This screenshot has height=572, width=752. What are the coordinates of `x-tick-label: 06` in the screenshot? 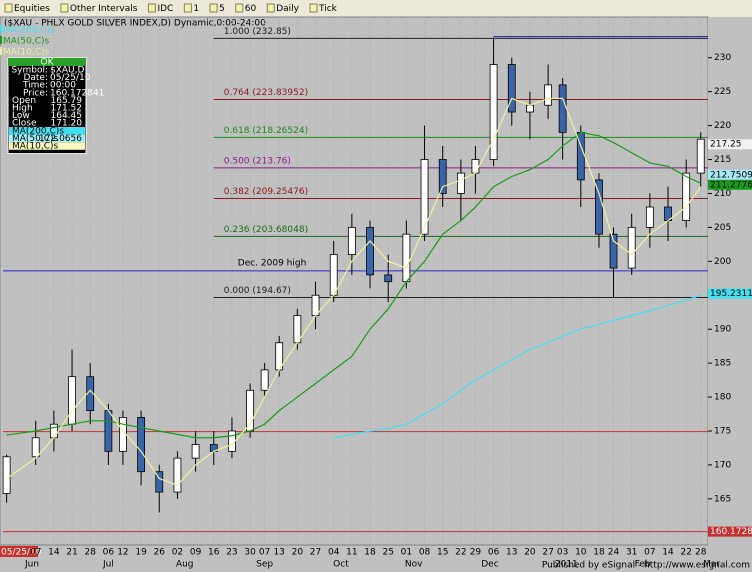 It's located at (494, 553).